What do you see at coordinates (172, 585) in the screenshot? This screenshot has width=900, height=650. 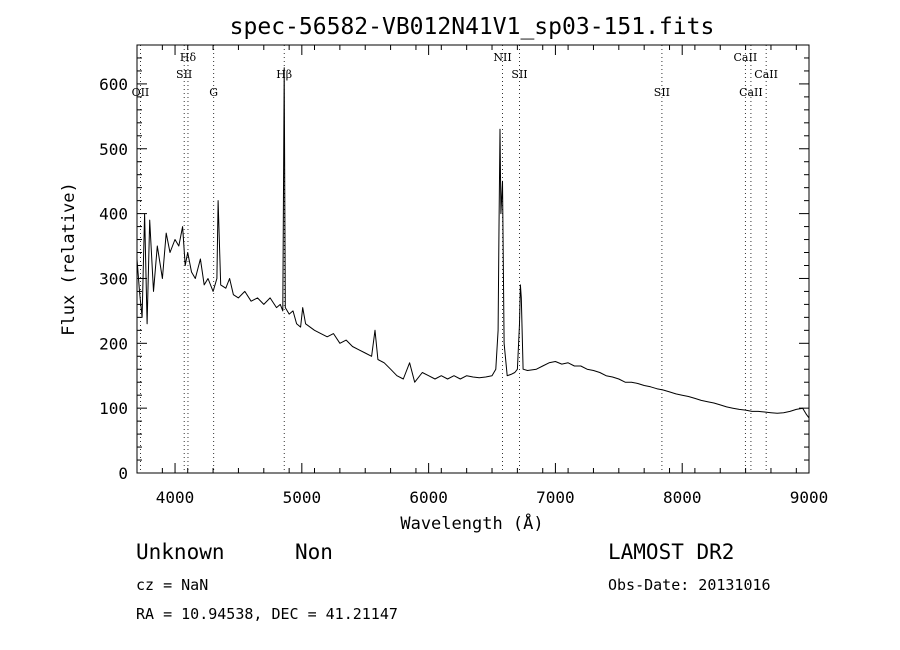 I see `redshift-label: cz = NaN` at bounding box center [172, 585].